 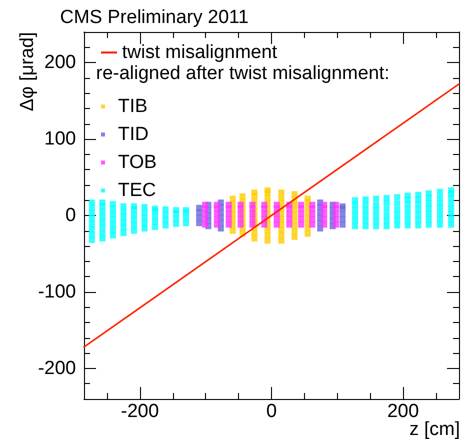 What do you see at coordinates (200, 52) in the screenshot?
I see `legend-label: twist misalignment` at bounding box center [200, 52].